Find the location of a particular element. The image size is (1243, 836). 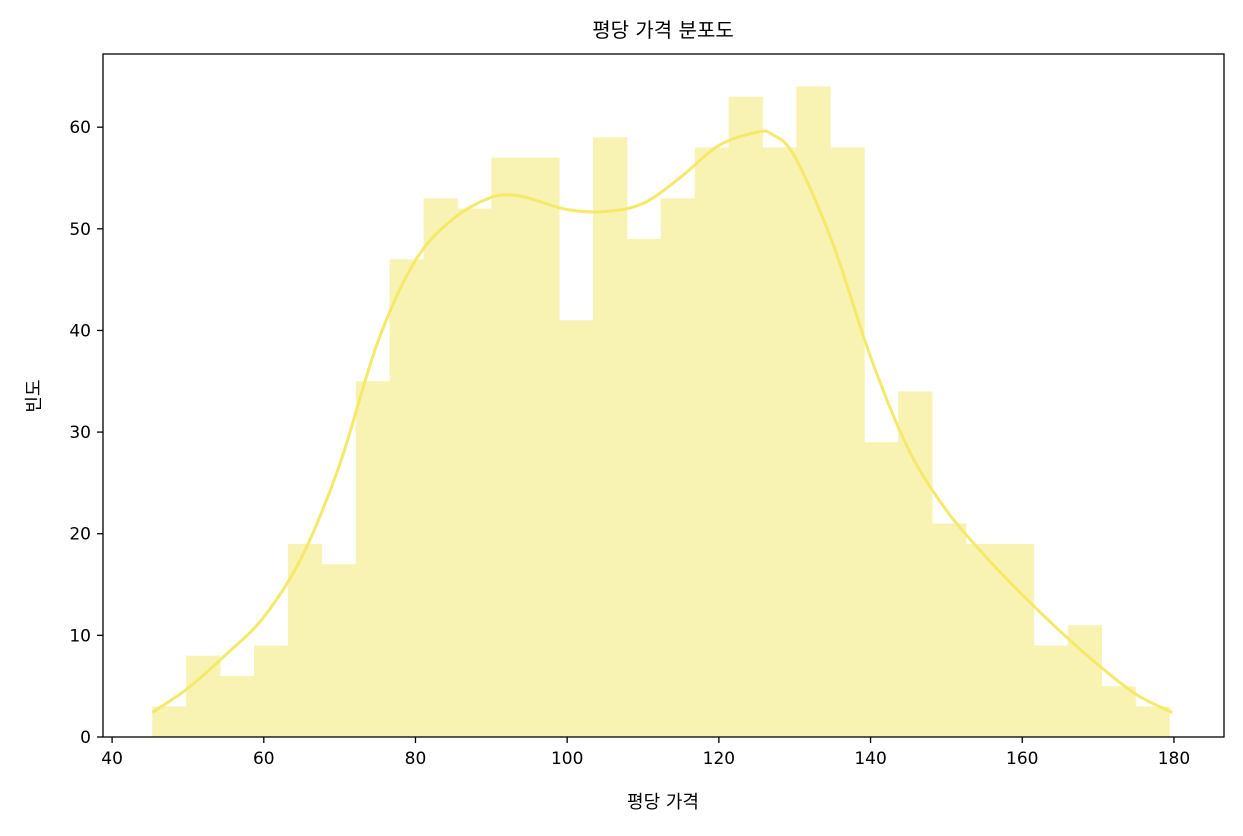

x-tick-label: 180 is located at coordinates (1174, 759).